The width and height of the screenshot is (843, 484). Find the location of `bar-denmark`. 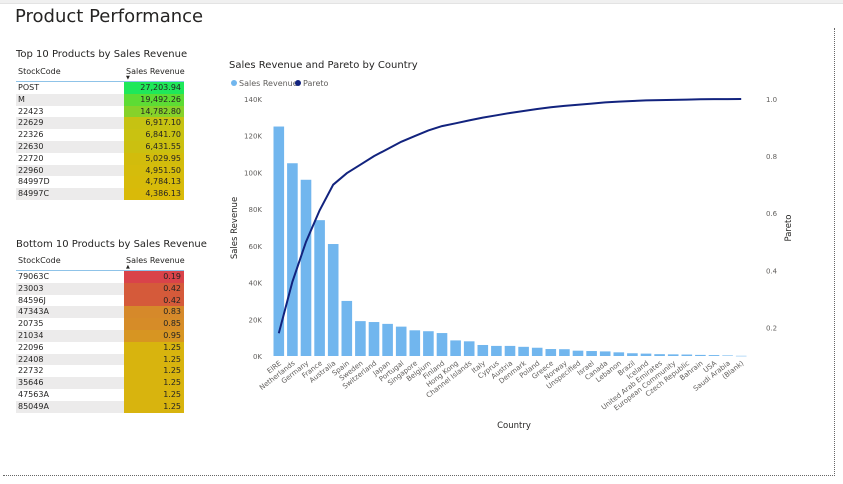

bar-denmark is located at coordinates (523, 351).